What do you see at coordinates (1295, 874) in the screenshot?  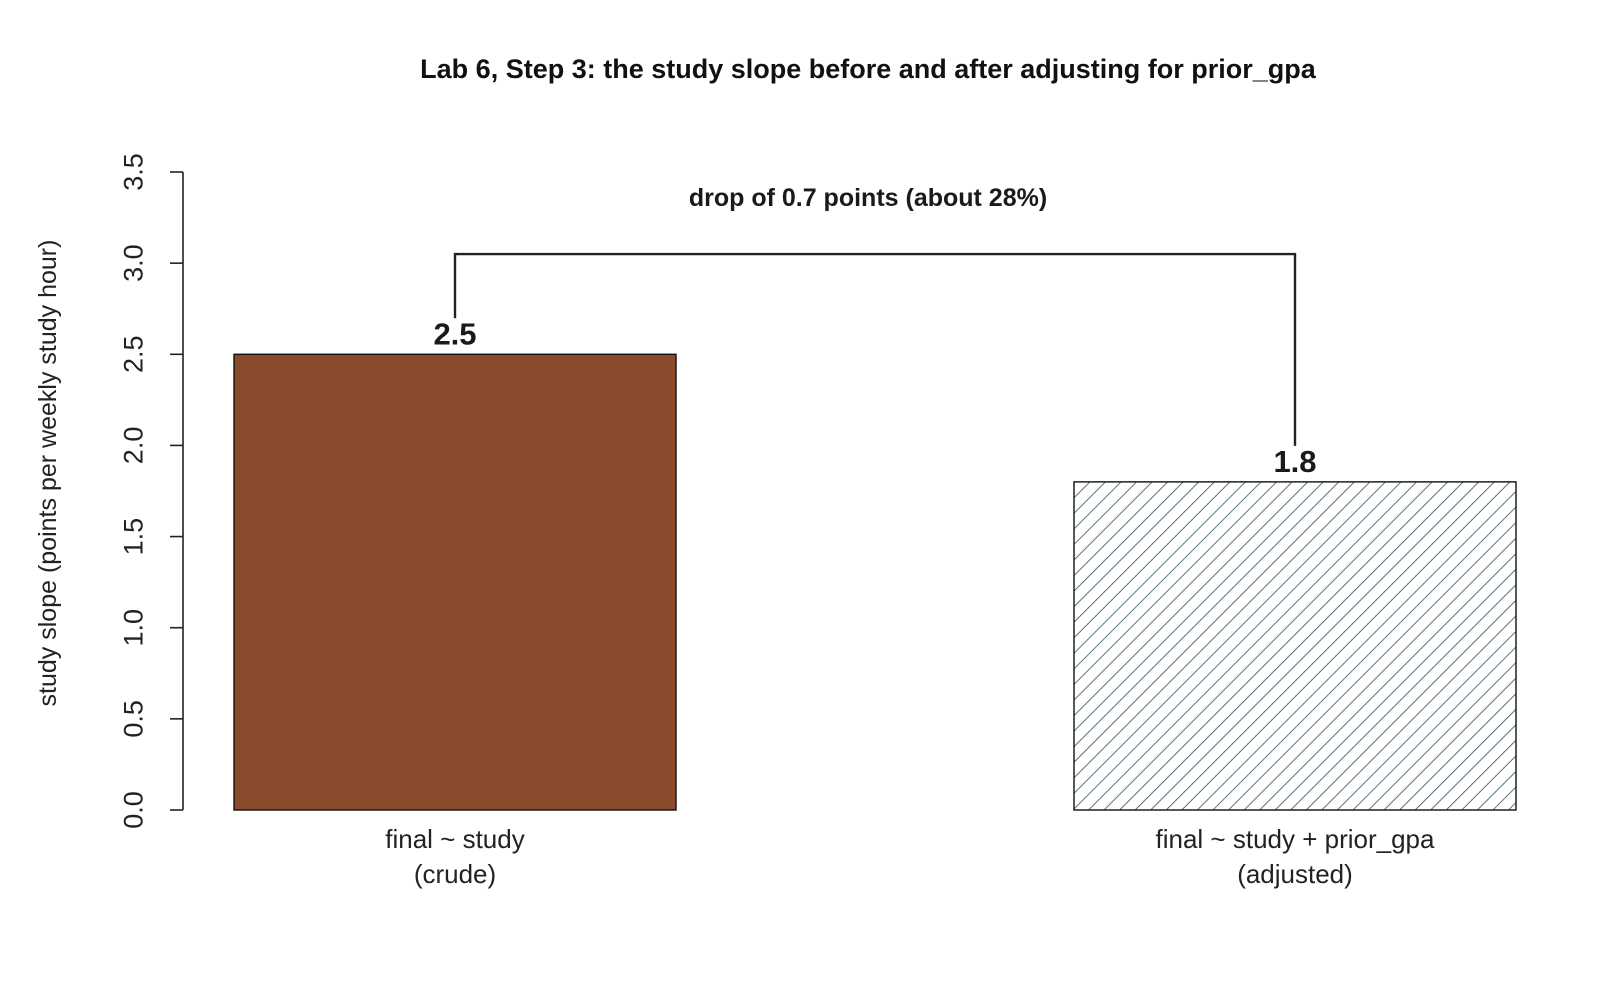 I see `x-category-label: (adjusted)` at bounding box center [1295, 874].